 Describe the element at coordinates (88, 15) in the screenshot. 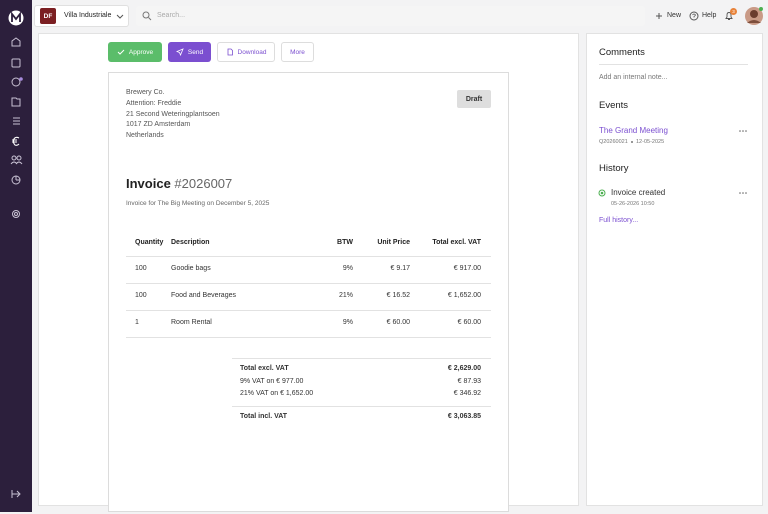

I see `org-name: Villa Industriale` at that location.